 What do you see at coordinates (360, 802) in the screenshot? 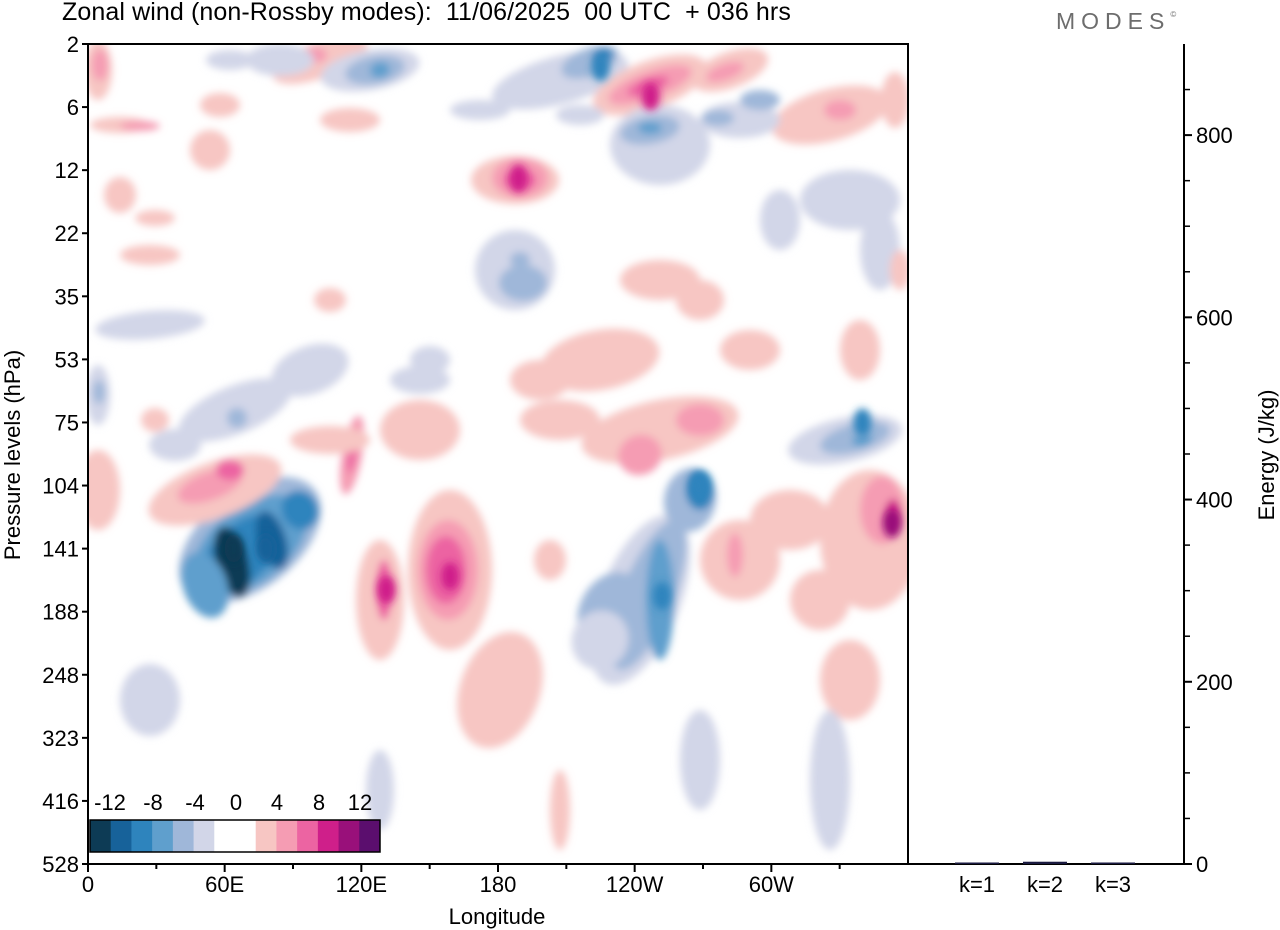
I see `colorbar-label: 12` at bounding box center [360, 802].